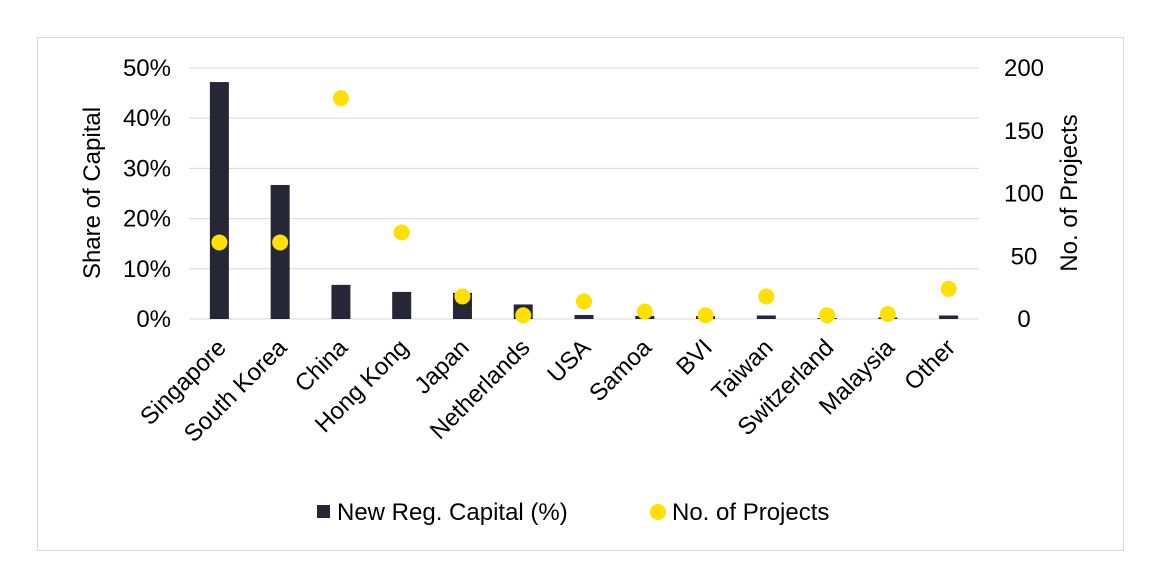 This screenshot has height=582, width=1158. I want to click on left-axis-title: Share of Capital, so click(92, 193).